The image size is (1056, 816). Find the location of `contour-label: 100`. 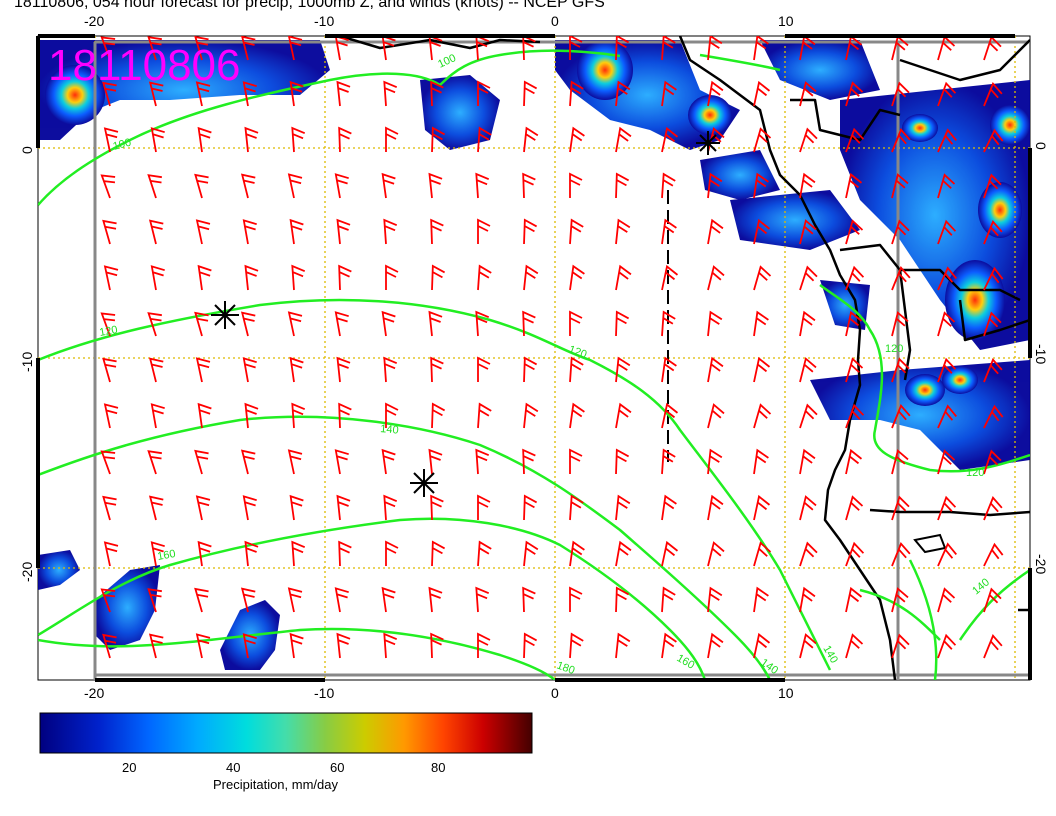

contour-label: 100 is located at coordinates (122, 145).